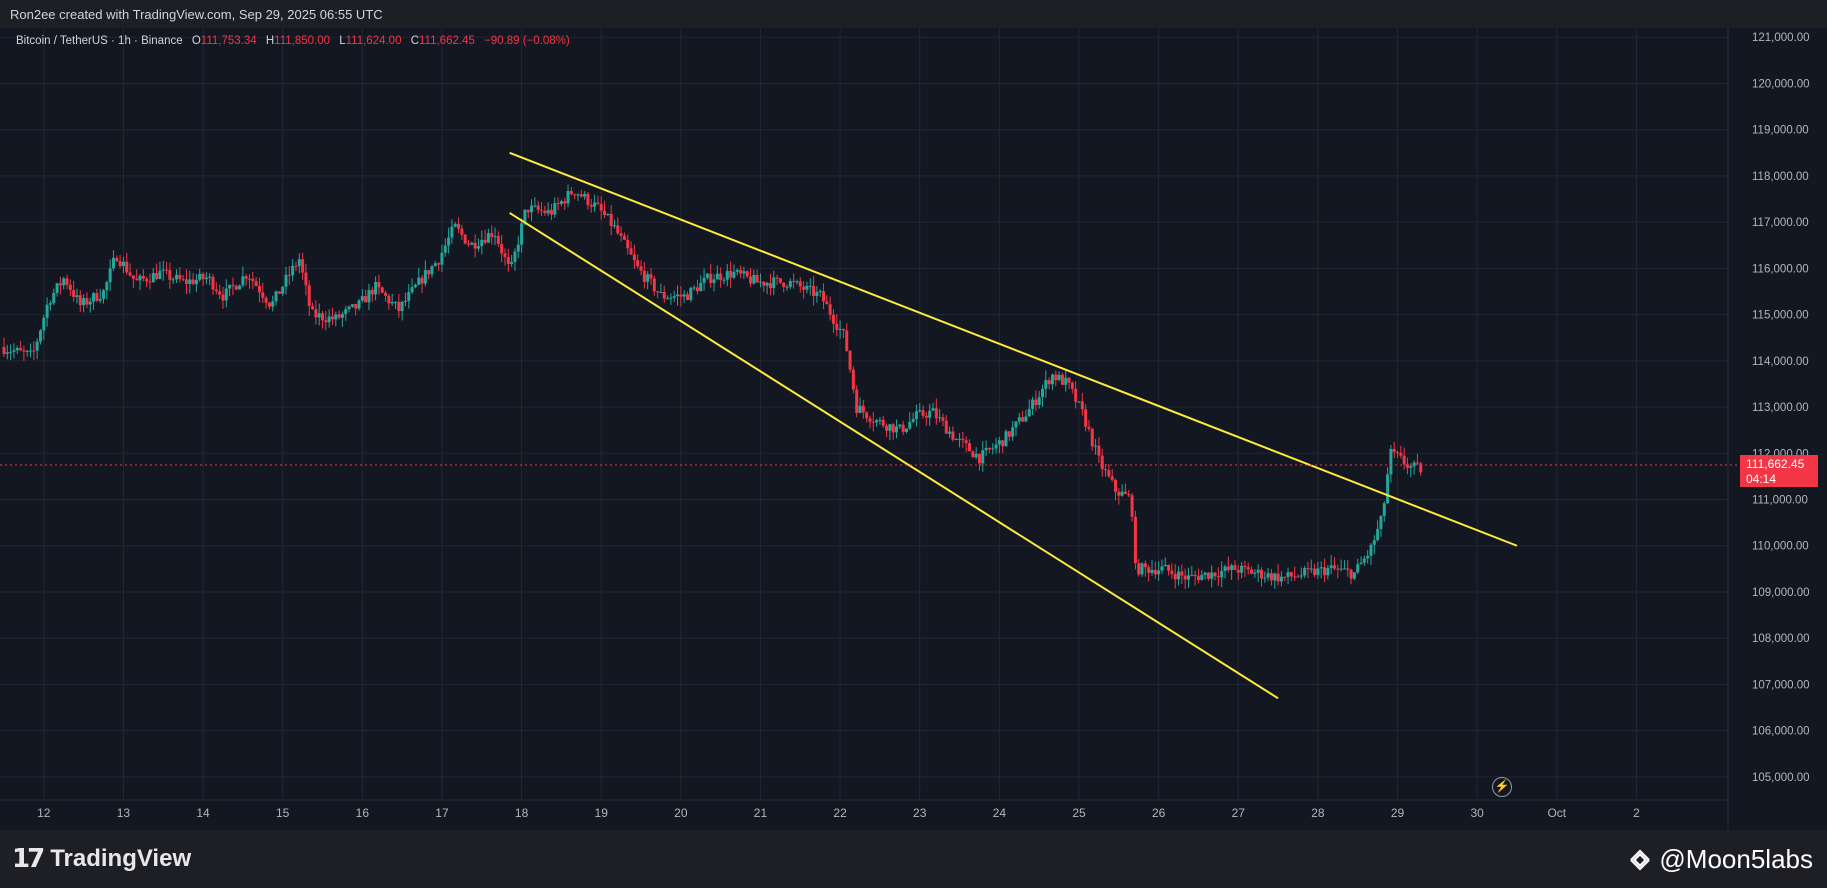 This screenshot has width=1827, height=888. Describe the element at coordinates (1159, 813) in the screenshot. I see `time-tick-label: 26` at that location.